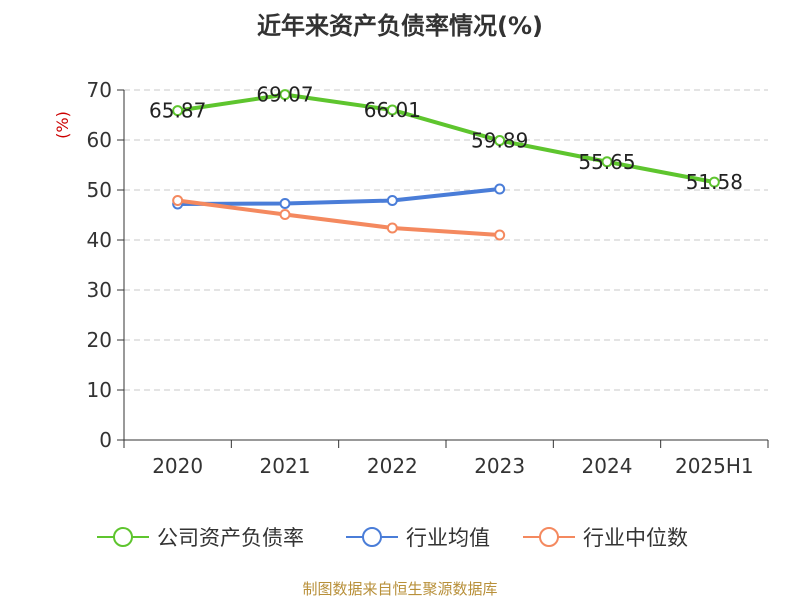 The height and width of the screenshot is (600, 800). I want to click on y-tick-label-20: 20, so click(99, 340).